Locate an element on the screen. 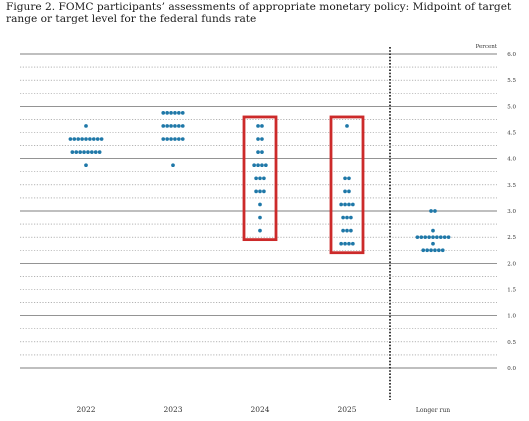  y-tick-label: 3.5 is located at coordinates (511, 186).